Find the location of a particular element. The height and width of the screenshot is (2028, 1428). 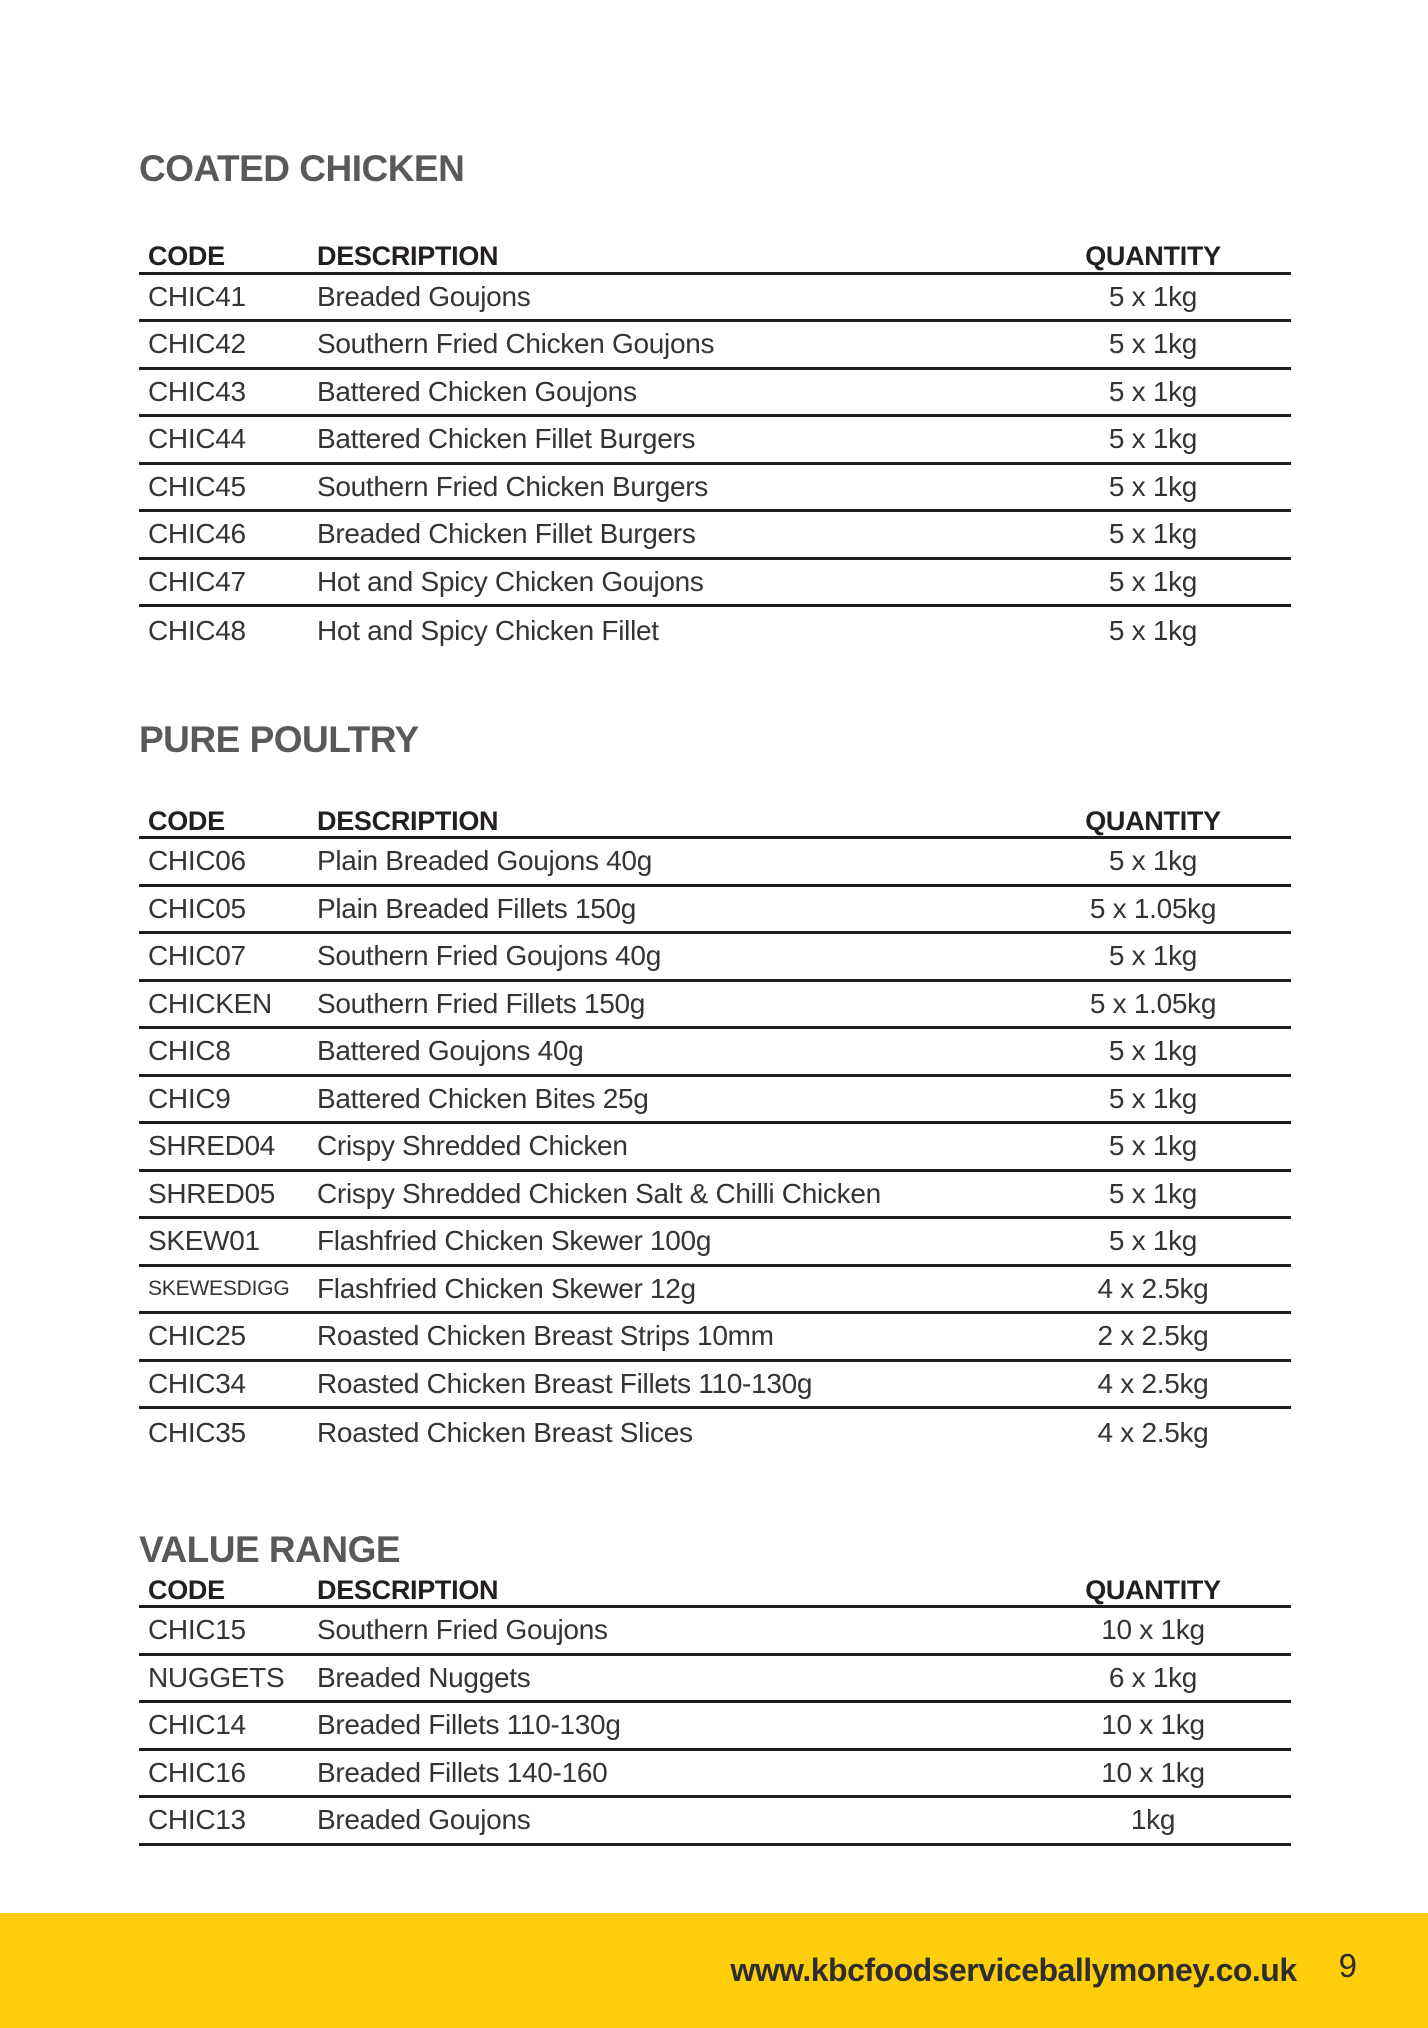

cell-description: Breaded Goujons is located at coordinates (424, 296).